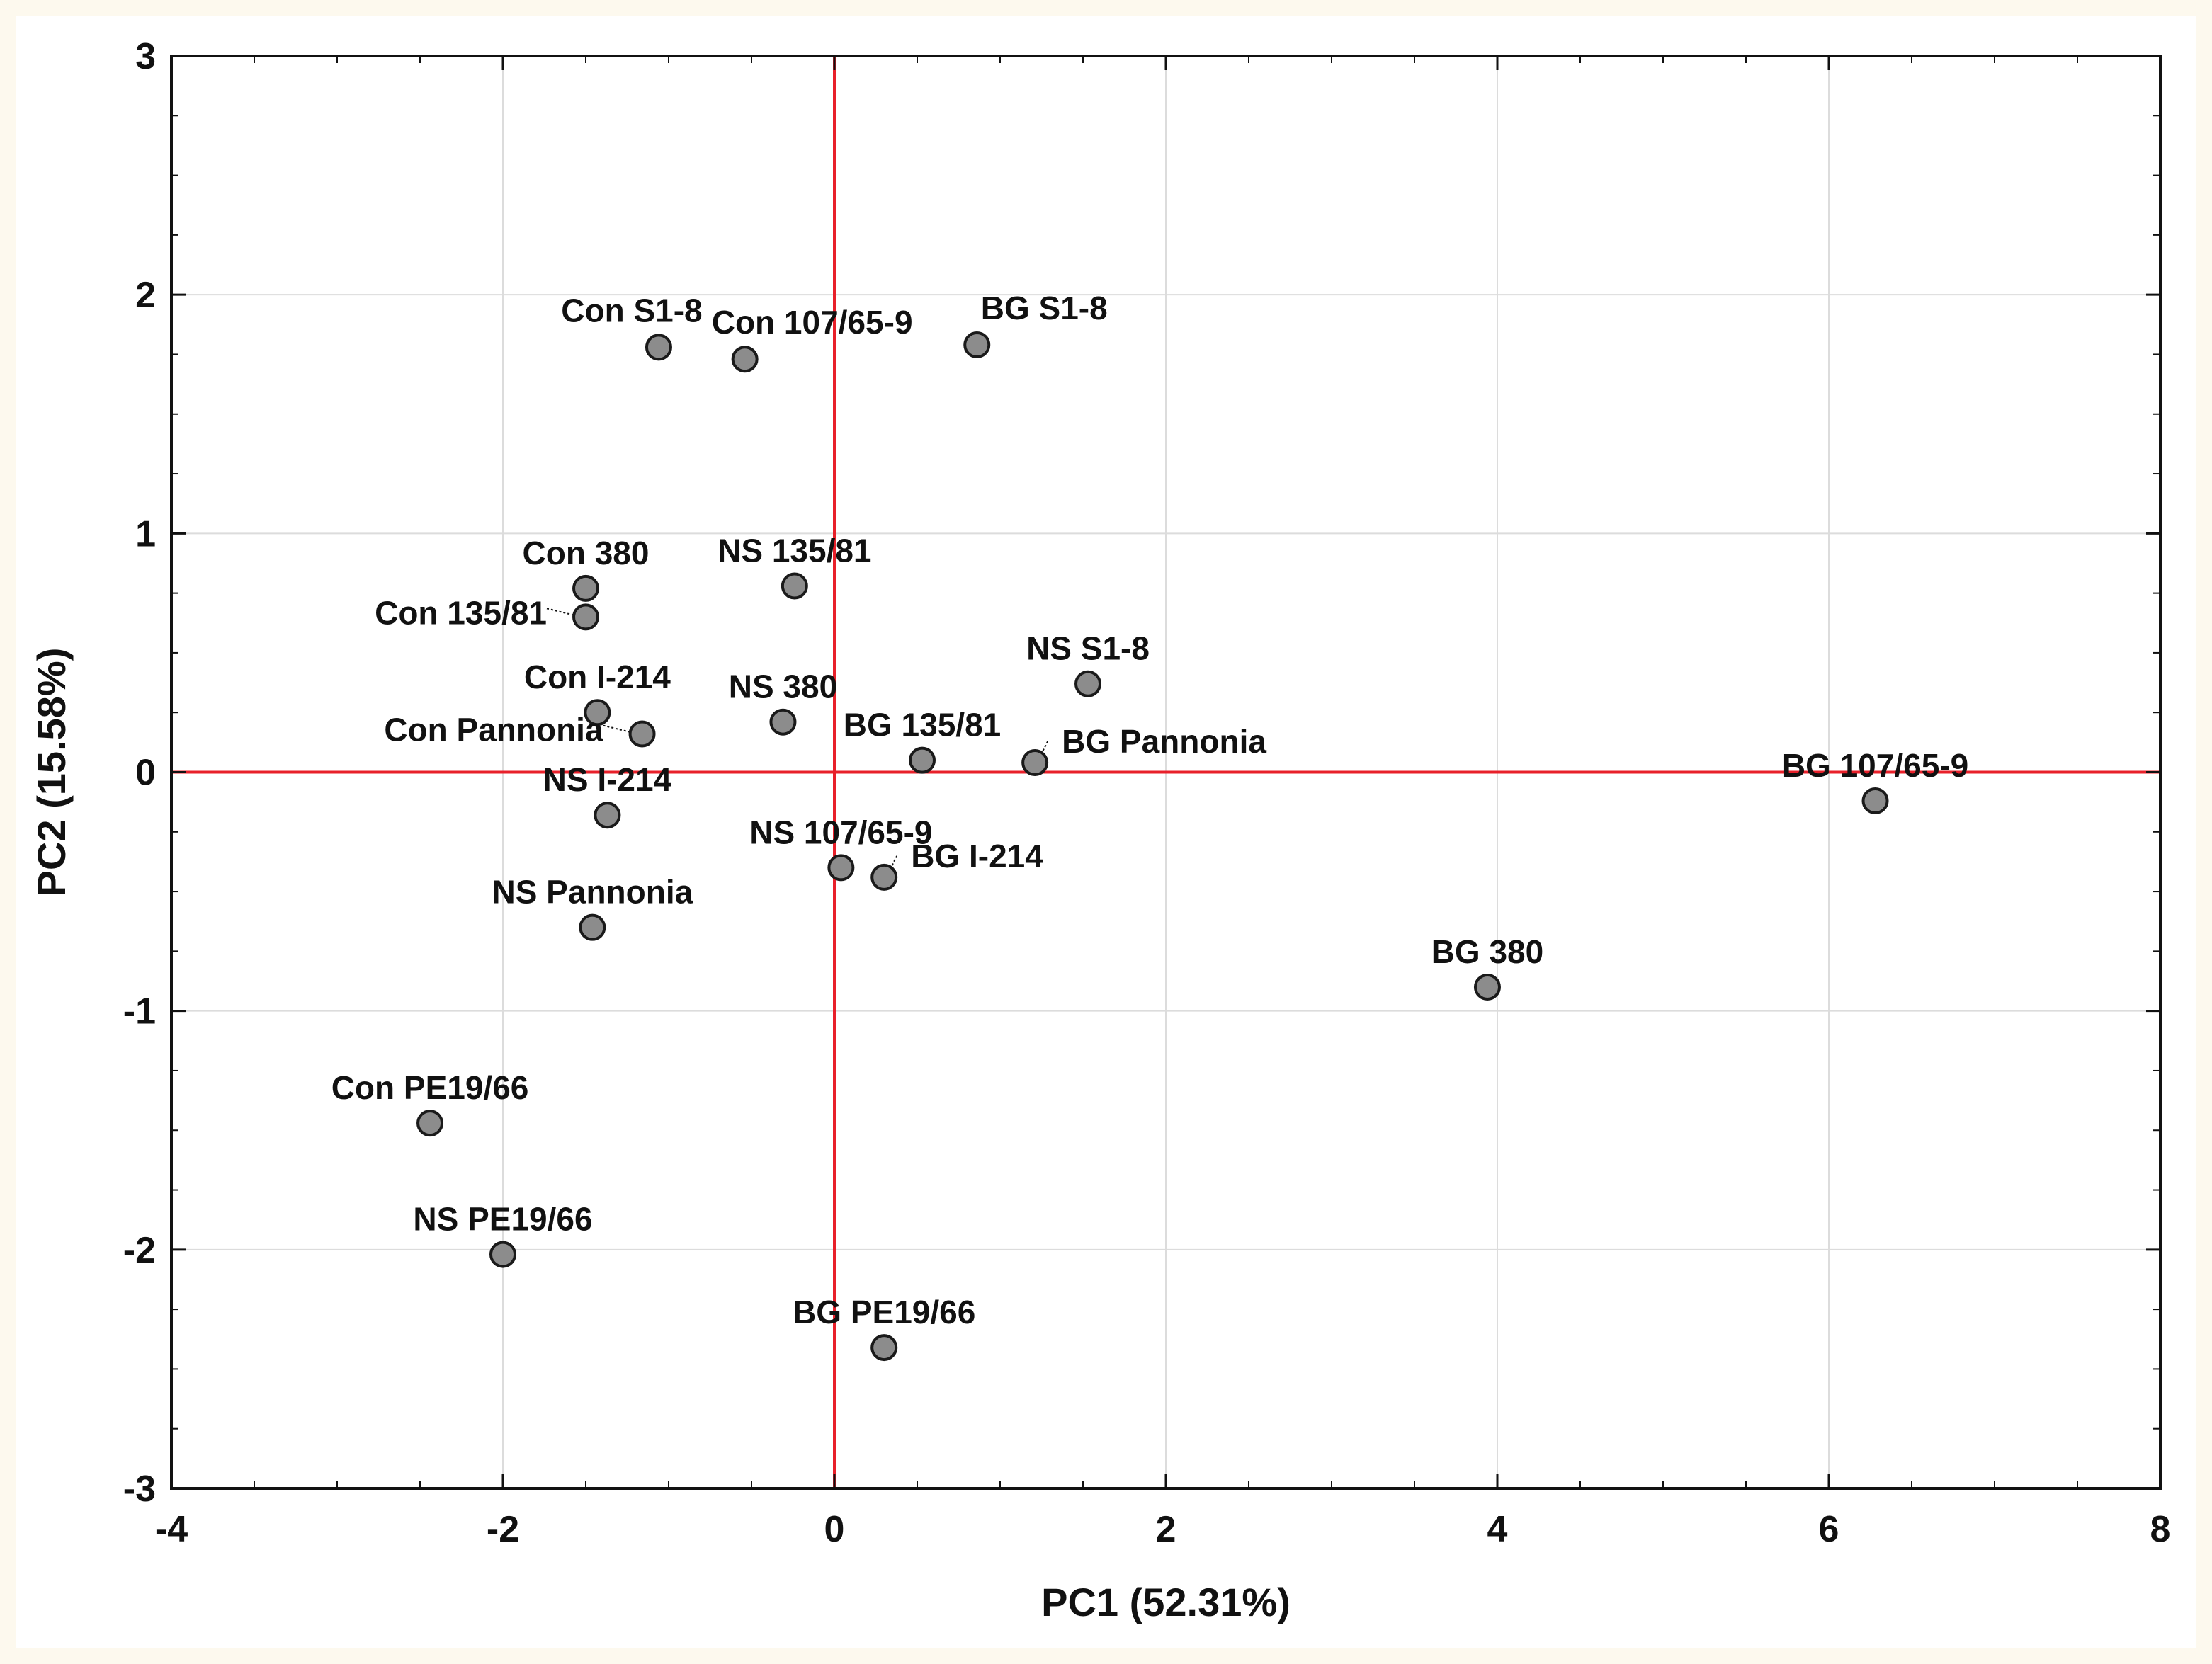 This screenshot has width=2212, height=1664. Describe the element at coordinates (607, 779) in the screenshot. I see `point-label: NS I-214` at that location.